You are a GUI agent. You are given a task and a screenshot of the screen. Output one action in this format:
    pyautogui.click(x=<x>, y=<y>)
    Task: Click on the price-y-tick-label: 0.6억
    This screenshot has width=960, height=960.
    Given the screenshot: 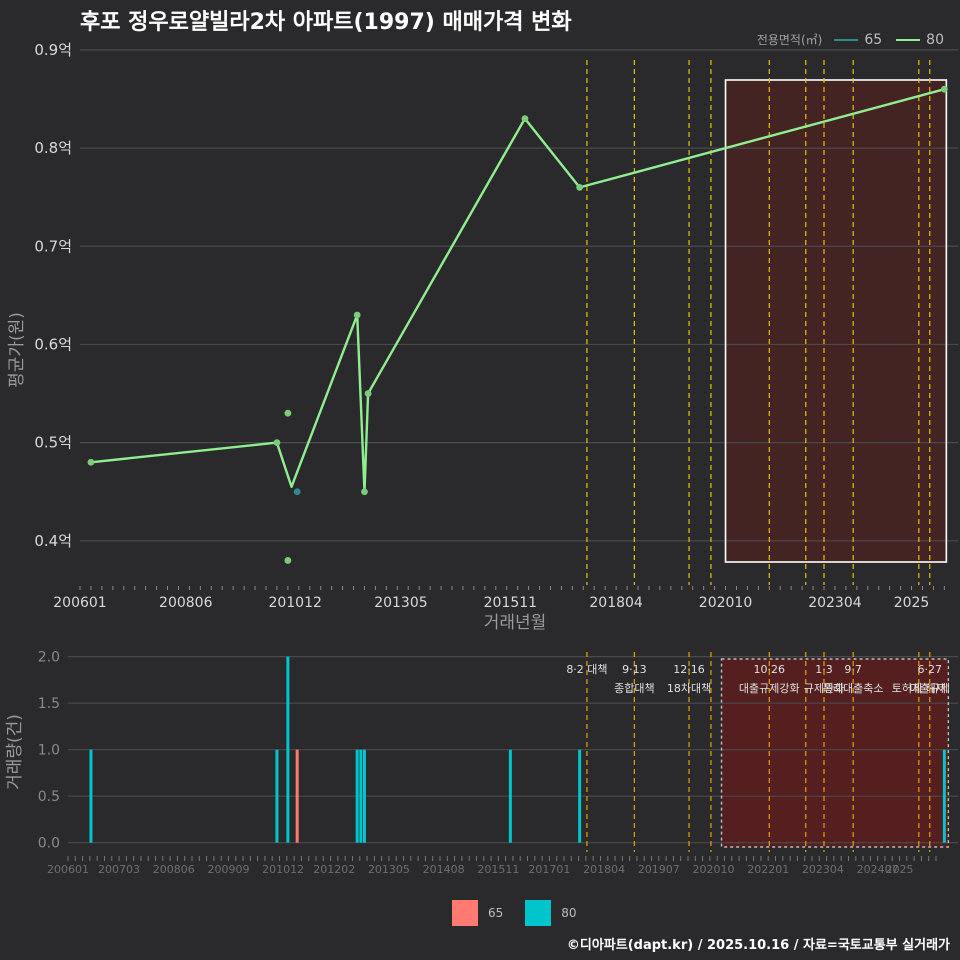 What is the action you would take?
    pyautogui.click(x=53, y=344)
    